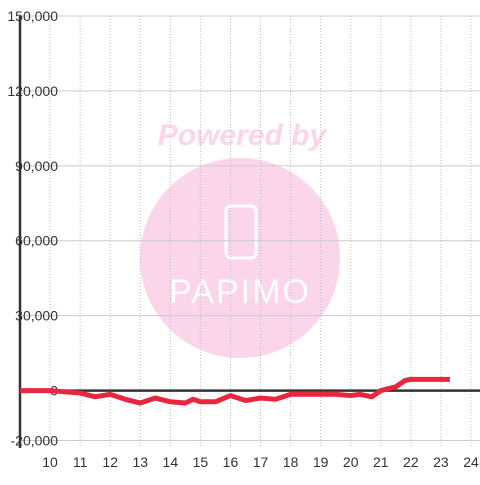 Image resolution: width=480 pixels, height=485 pixels. What do you see at coordinates (441, 462) in the screenshot?
I see `x-tick-label: 23` at bounding box center [441, 462].